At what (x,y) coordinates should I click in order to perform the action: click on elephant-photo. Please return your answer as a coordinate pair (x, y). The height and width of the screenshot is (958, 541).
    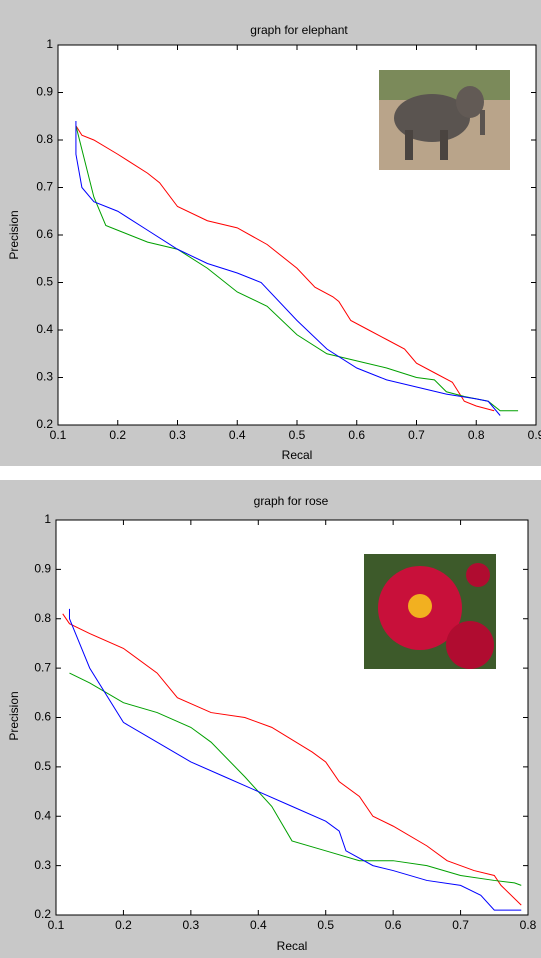
    Looking at the image, I should click on (444, 120).